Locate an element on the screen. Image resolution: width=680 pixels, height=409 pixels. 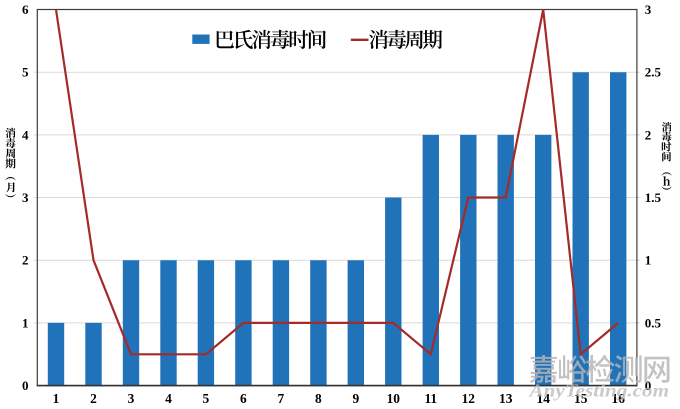
svg-text: 2.5 is located at coordinates (653, 72).